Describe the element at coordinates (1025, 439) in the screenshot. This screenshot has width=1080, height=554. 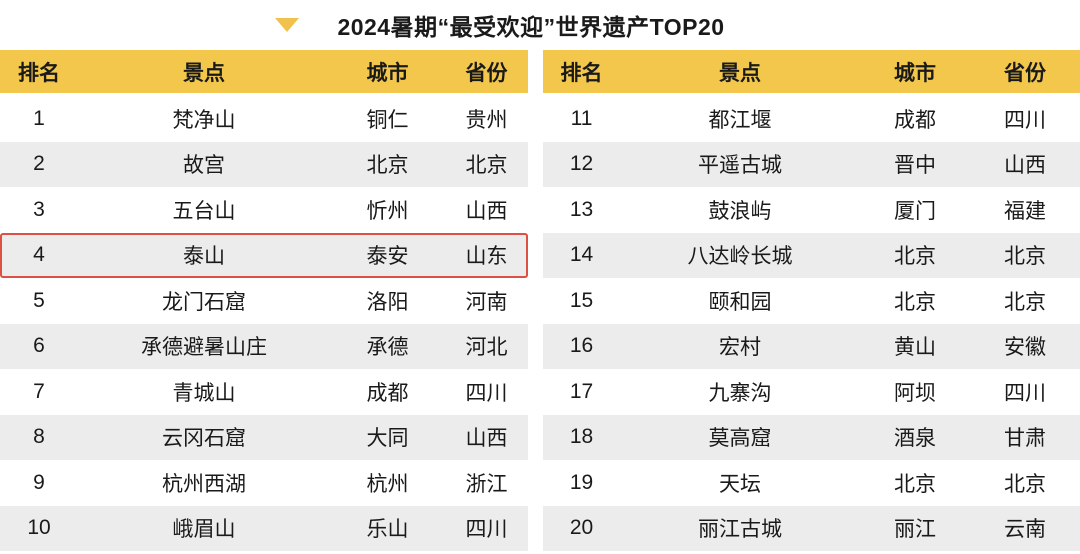
I see `province-cell: 甘肃` at that location.